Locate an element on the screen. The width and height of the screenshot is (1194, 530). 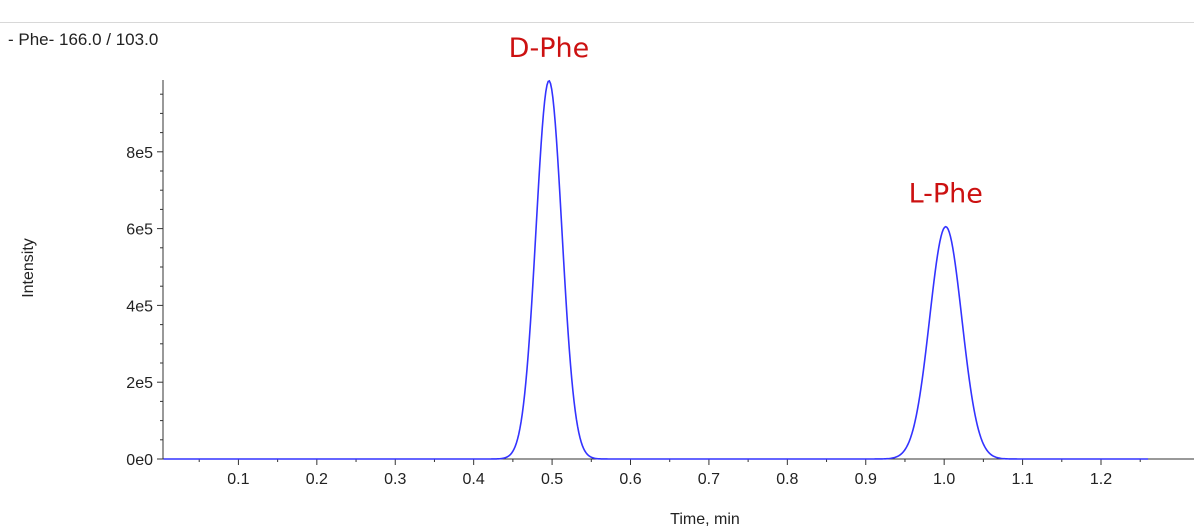
peak-annotation: L-Phe is located at coordinates (946, 194).